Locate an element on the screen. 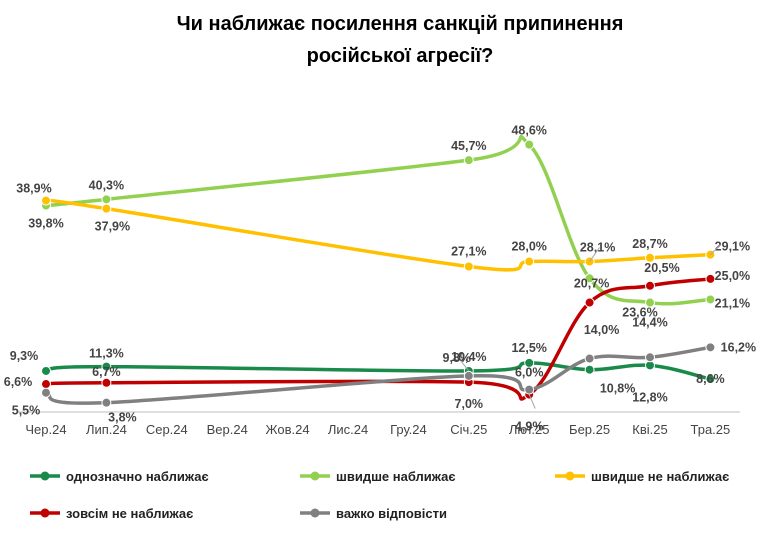 This screenshot has height=536, width=780. data-label: 5,5% is located at coordinates (26, 411).